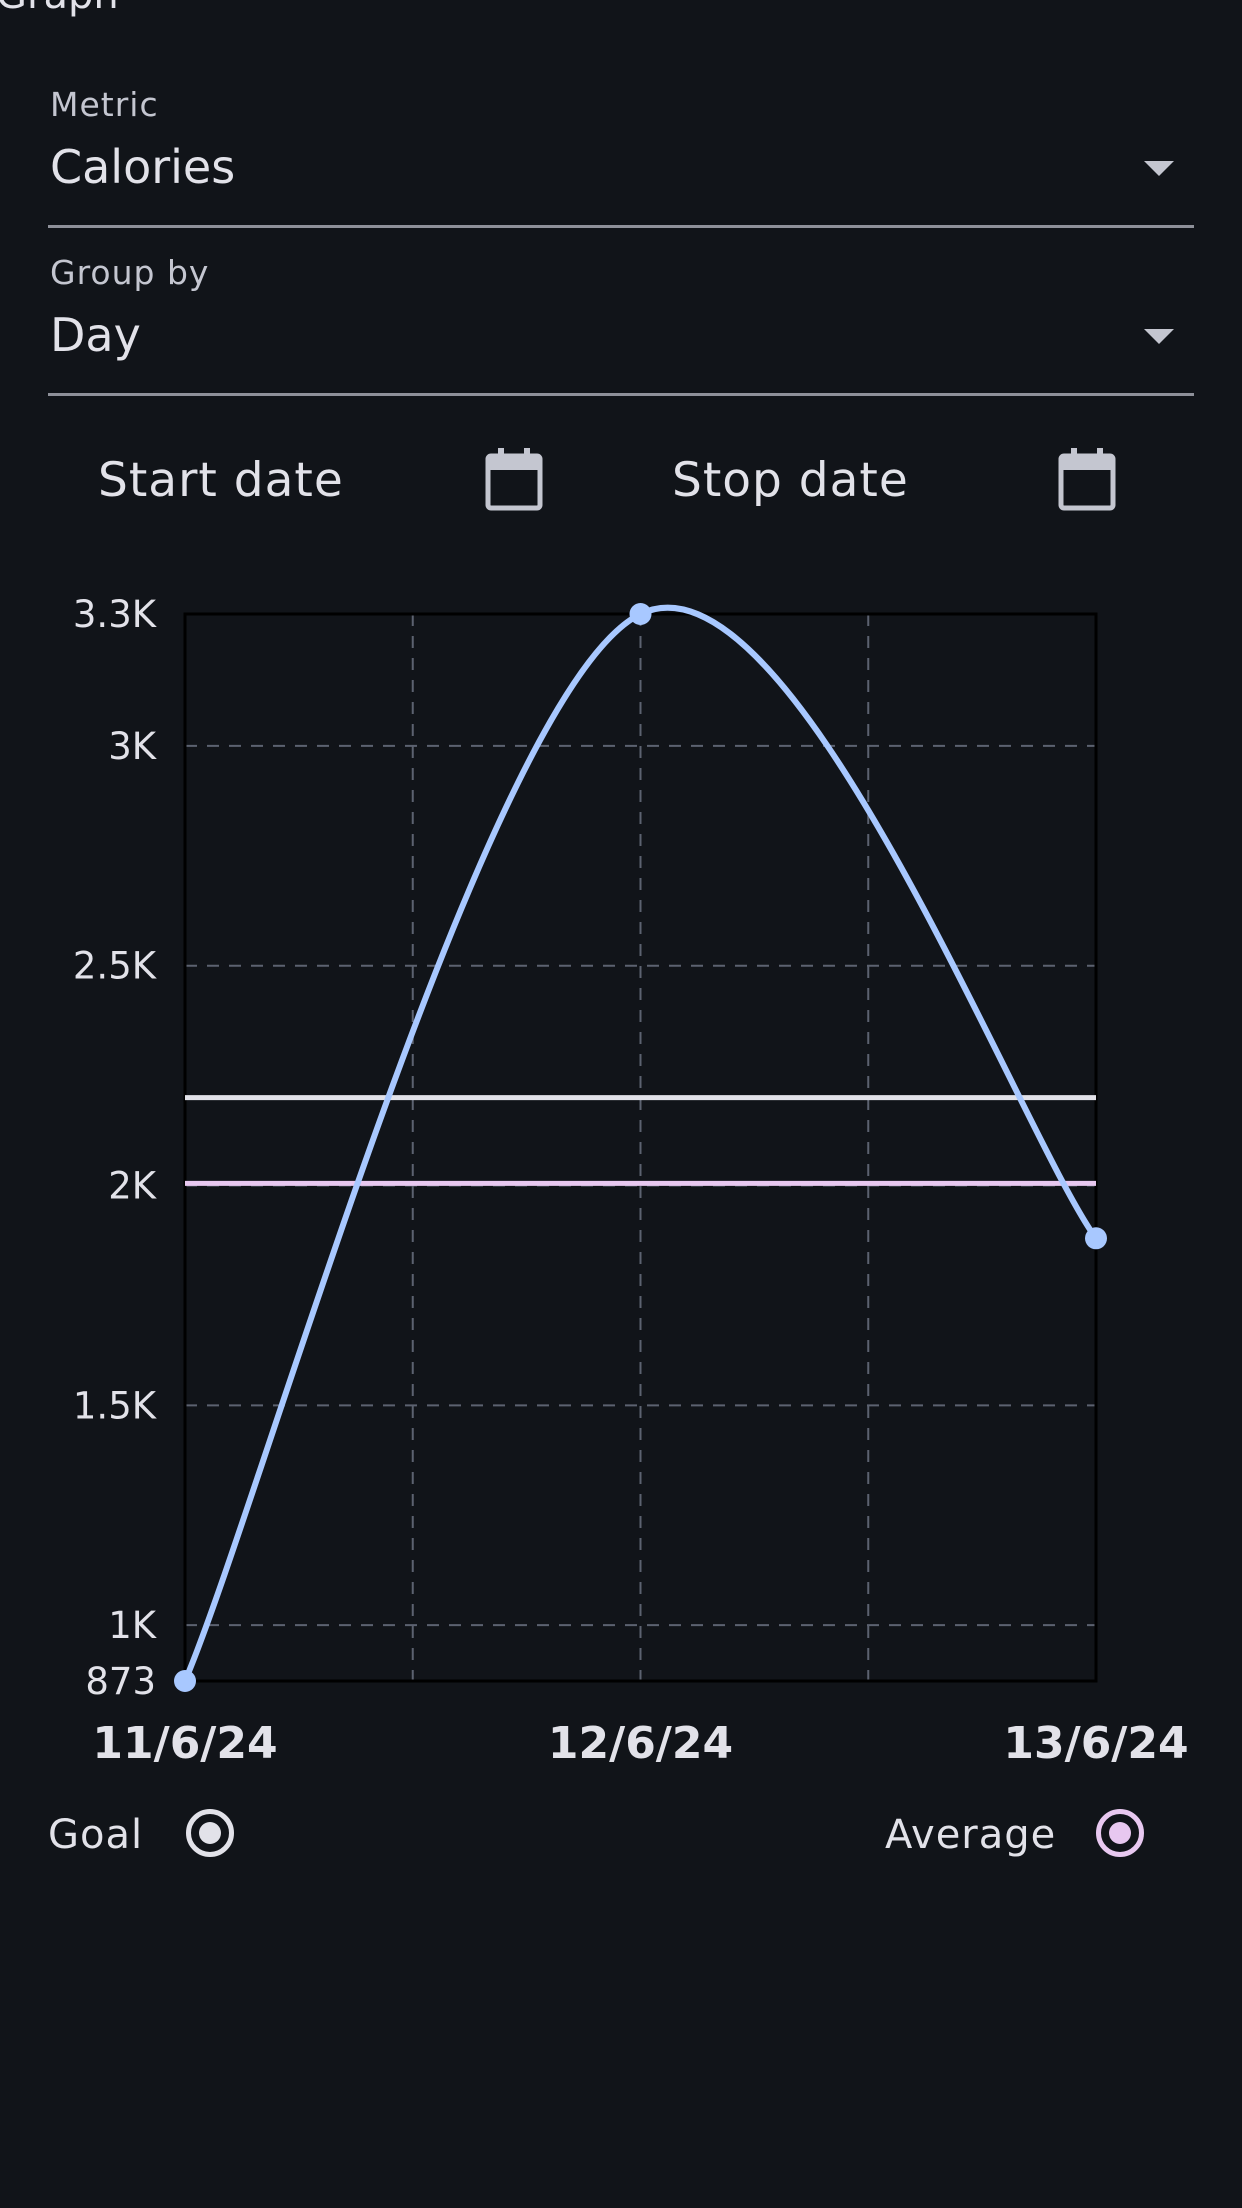 This screenshot has width=1242, height=2208. I want to click on y-tick-label: 873, so click(120, 1681).